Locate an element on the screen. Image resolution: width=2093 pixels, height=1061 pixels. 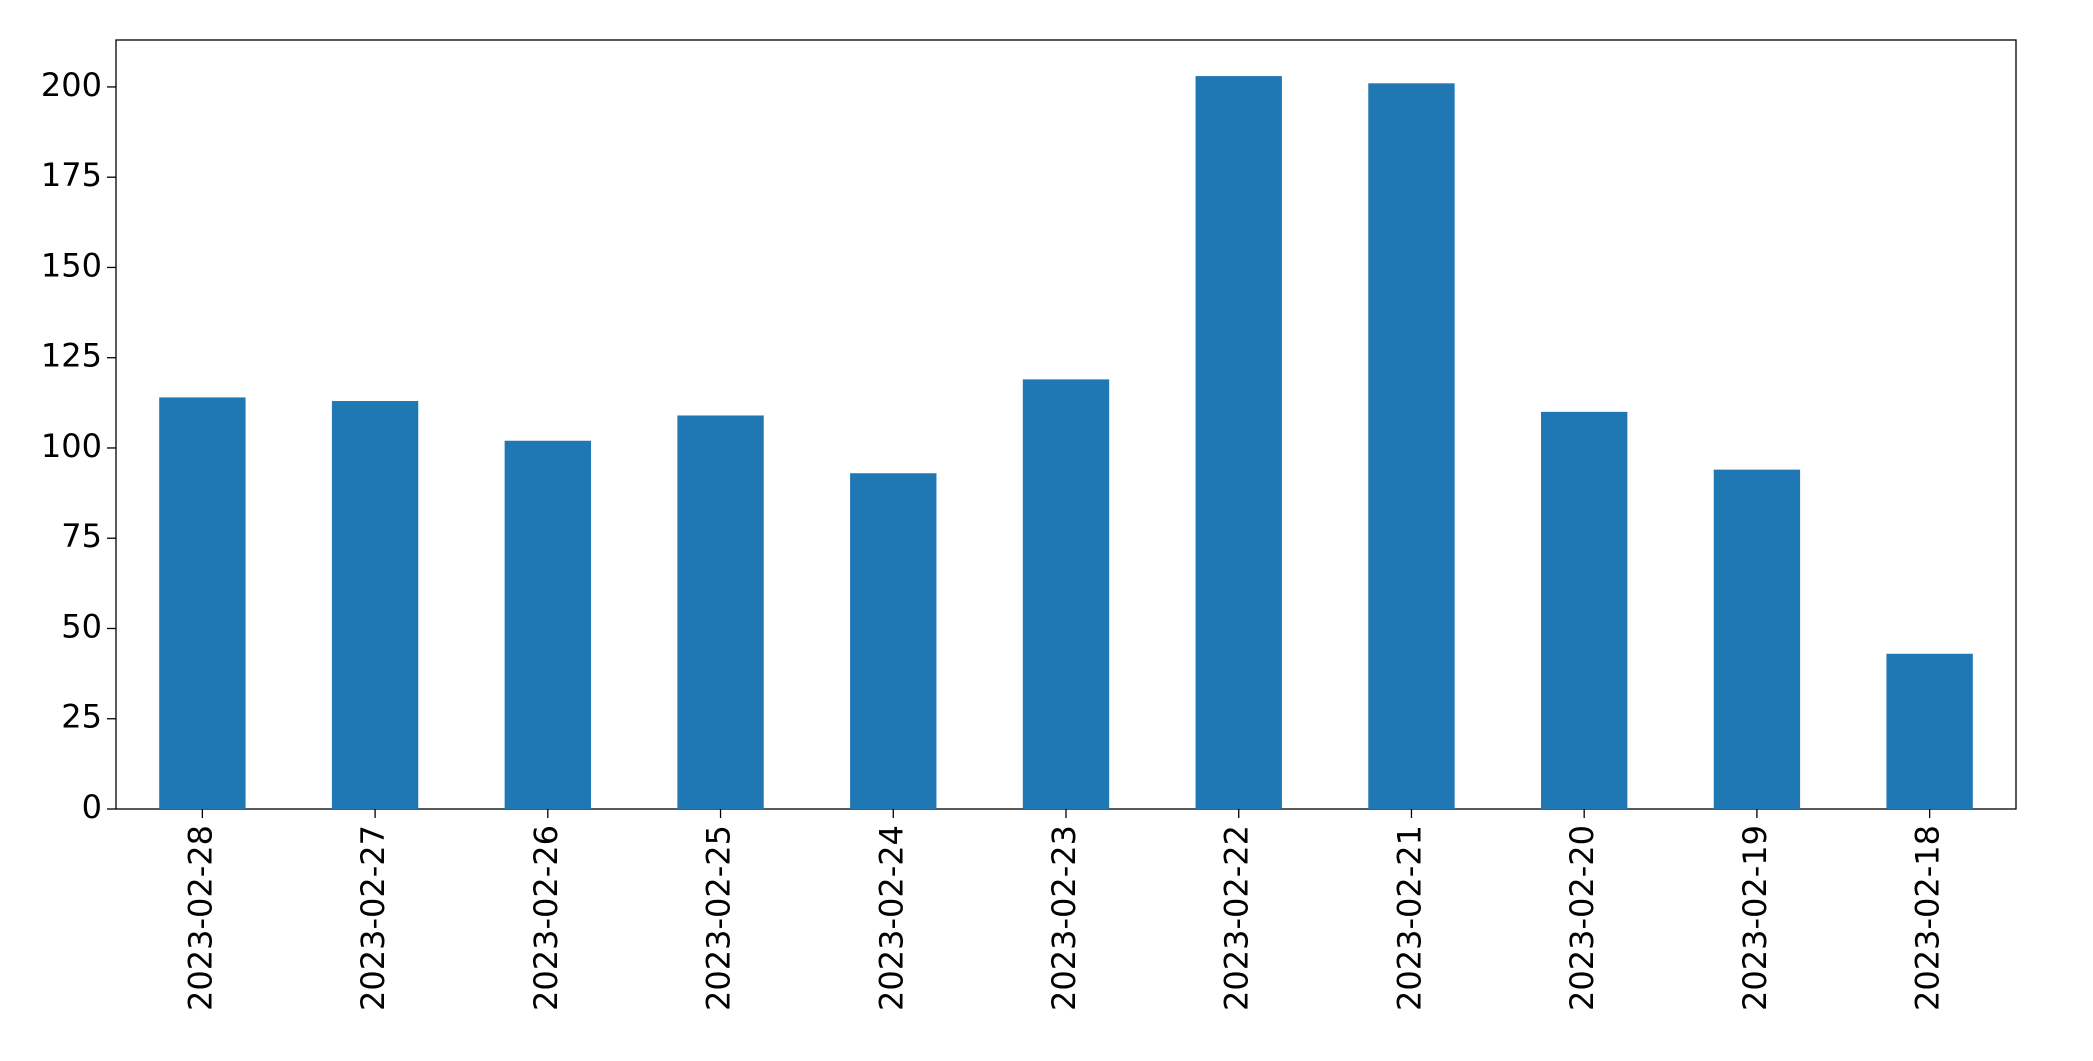
x-tick-label: 2023-02-22 is located at coordinates (1237, 918).